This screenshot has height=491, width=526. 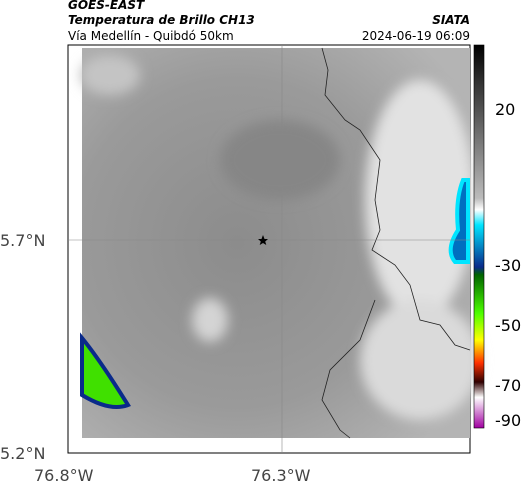 What do you see at coordinates (508, 325) in the screenshot?
I see `colorbar-label: -50` at bounding box center [508, 325].